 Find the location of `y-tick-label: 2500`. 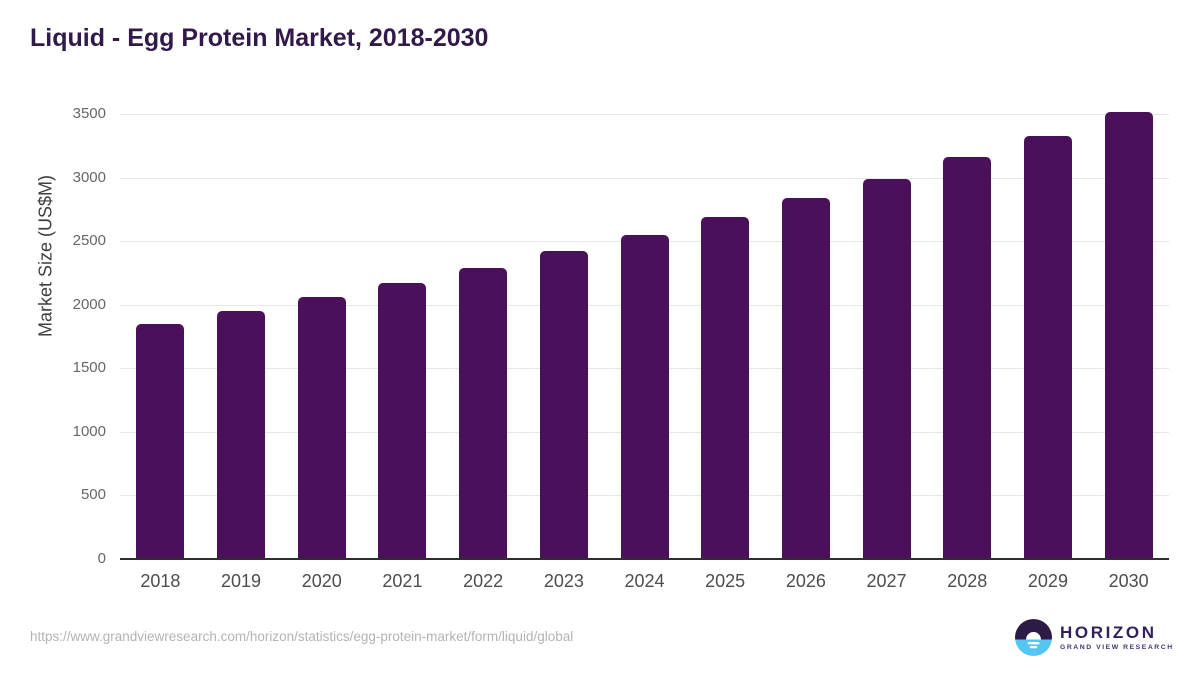

y-tick-label: 2500 is located at coordinates (89, 241).